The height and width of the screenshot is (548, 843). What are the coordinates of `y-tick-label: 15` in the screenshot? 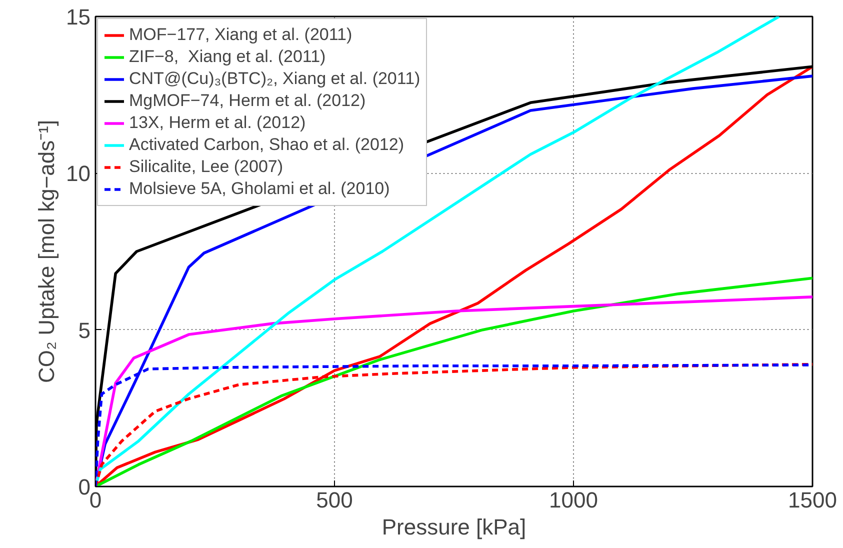 It's located at (78, 17).